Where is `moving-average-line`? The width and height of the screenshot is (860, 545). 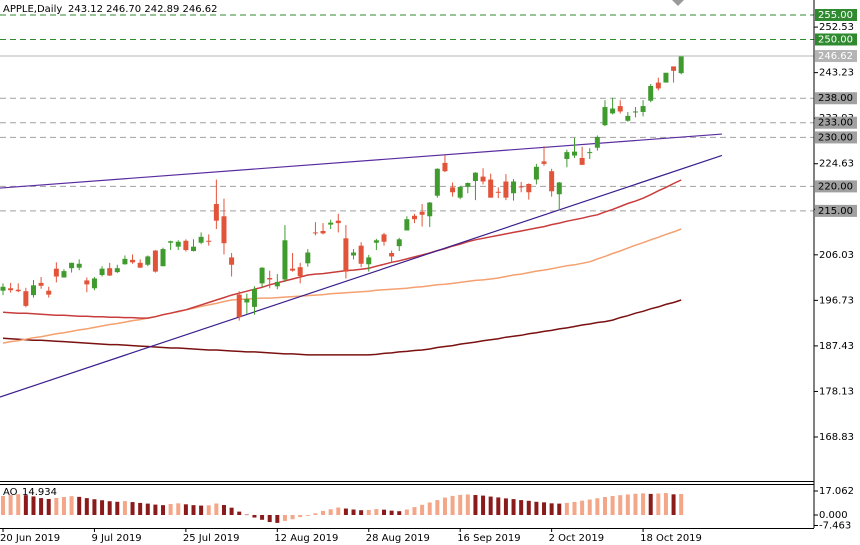 moving-average-line is located at coordinates (342, 327).